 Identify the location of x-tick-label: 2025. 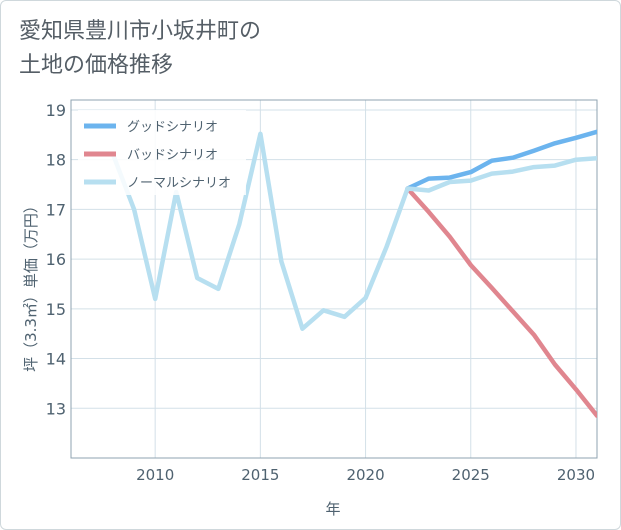
(471, 475).